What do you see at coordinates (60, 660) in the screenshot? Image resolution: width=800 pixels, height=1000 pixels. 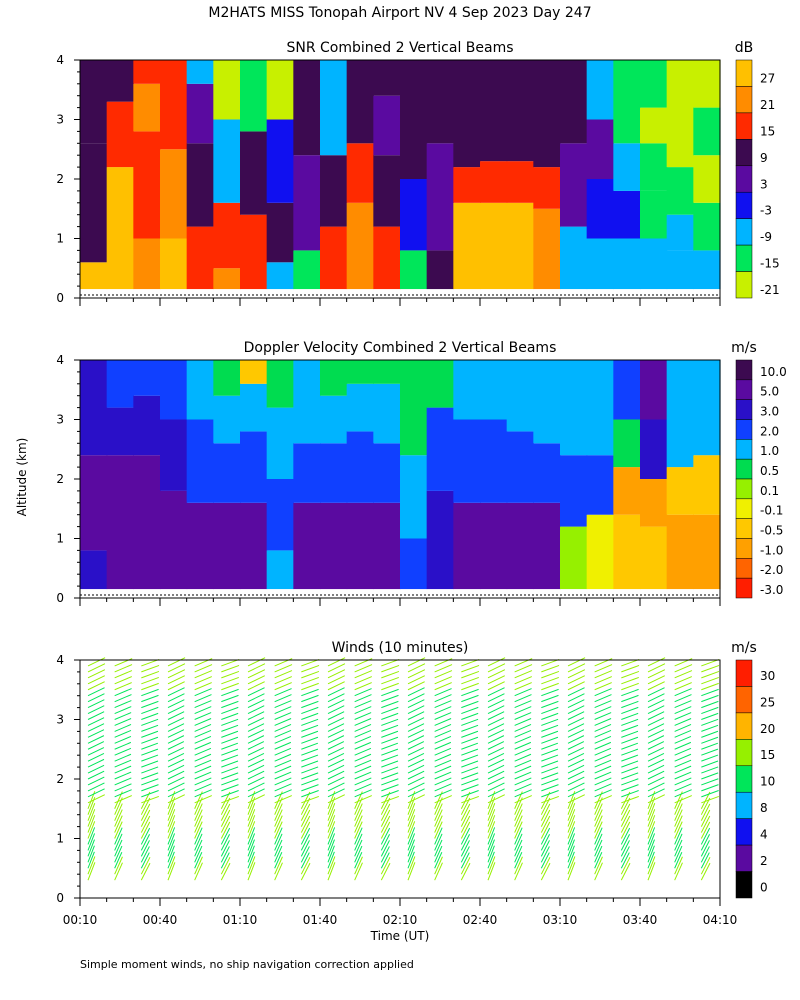 I see `y-tick-label: 4` at bounding box center [60, 660].